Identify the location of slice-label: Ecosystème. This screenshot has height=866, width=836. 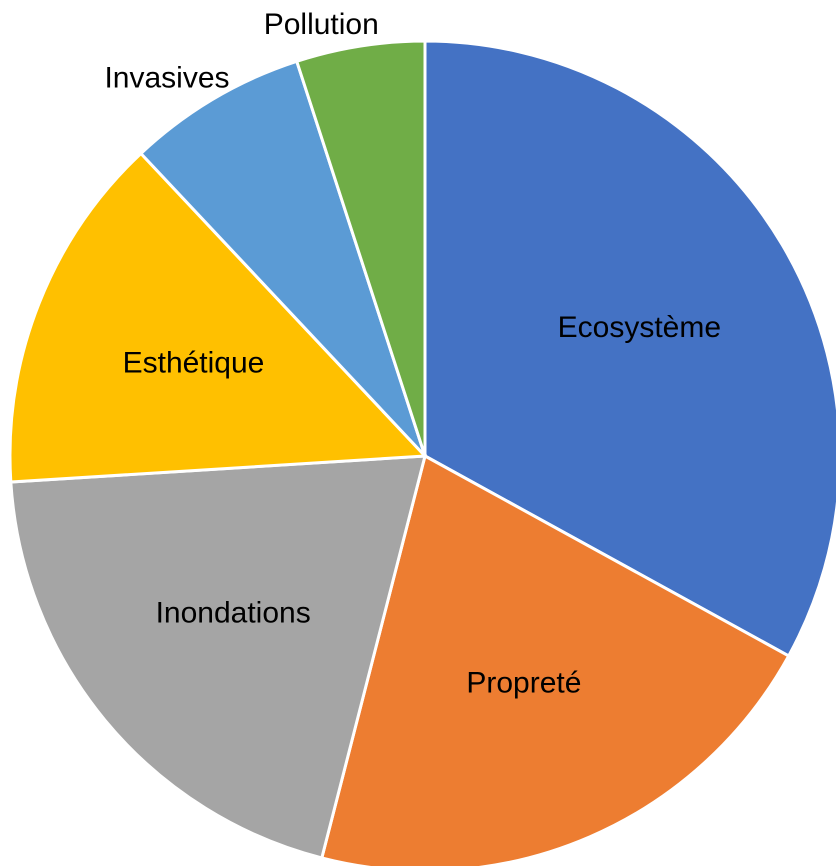
(639, 327).